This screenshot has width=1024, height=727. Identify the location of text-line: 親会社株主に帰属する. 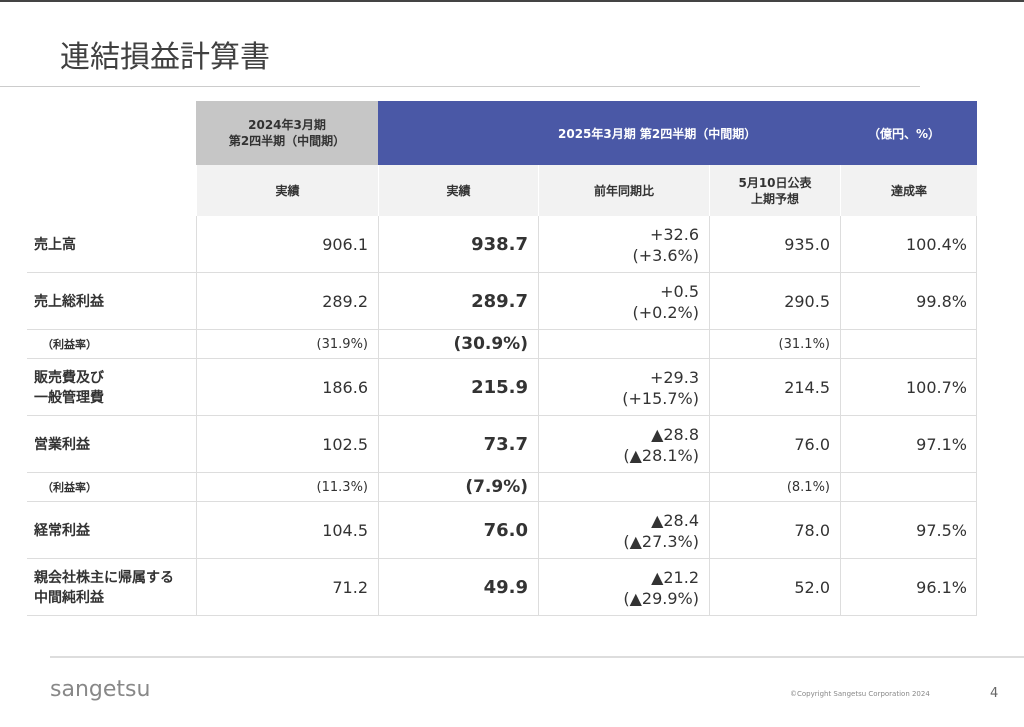
(104, 577).